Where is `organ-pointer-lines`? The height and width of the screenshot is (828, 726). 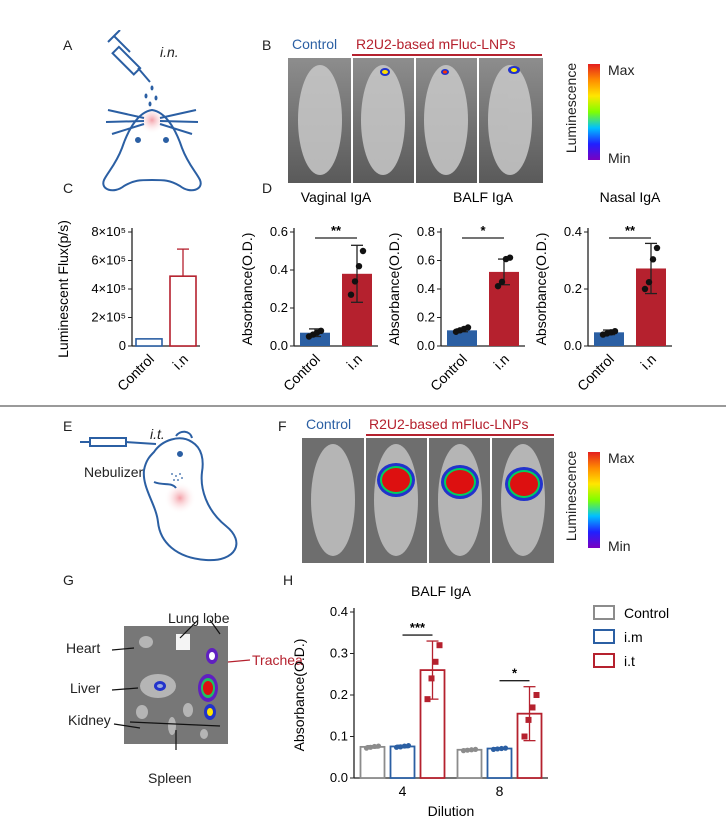
organ-pointer-lines is located at coordinates (181, 684).